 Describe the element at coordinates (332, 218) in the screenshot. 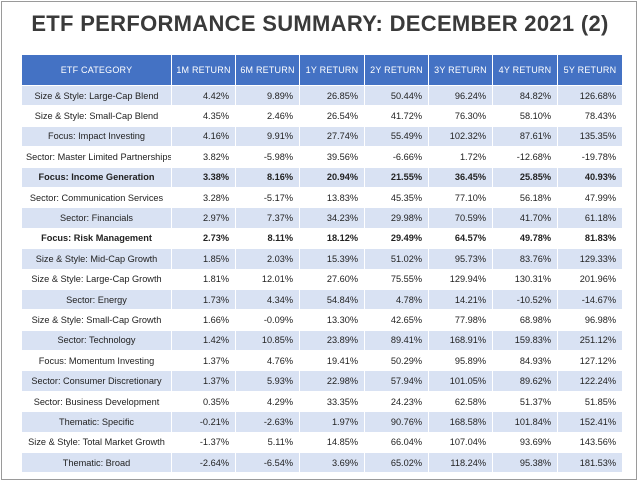

I see `return-cell: 34.23%` at that location.